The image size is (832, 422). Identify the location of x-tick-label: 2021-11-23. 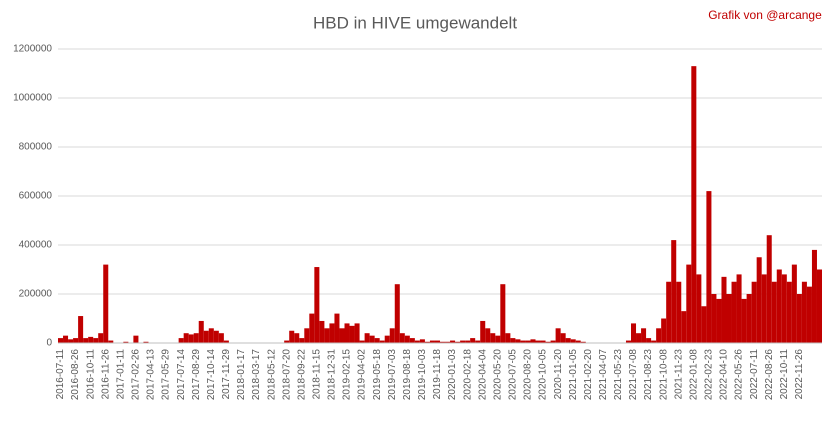
(678, 374).